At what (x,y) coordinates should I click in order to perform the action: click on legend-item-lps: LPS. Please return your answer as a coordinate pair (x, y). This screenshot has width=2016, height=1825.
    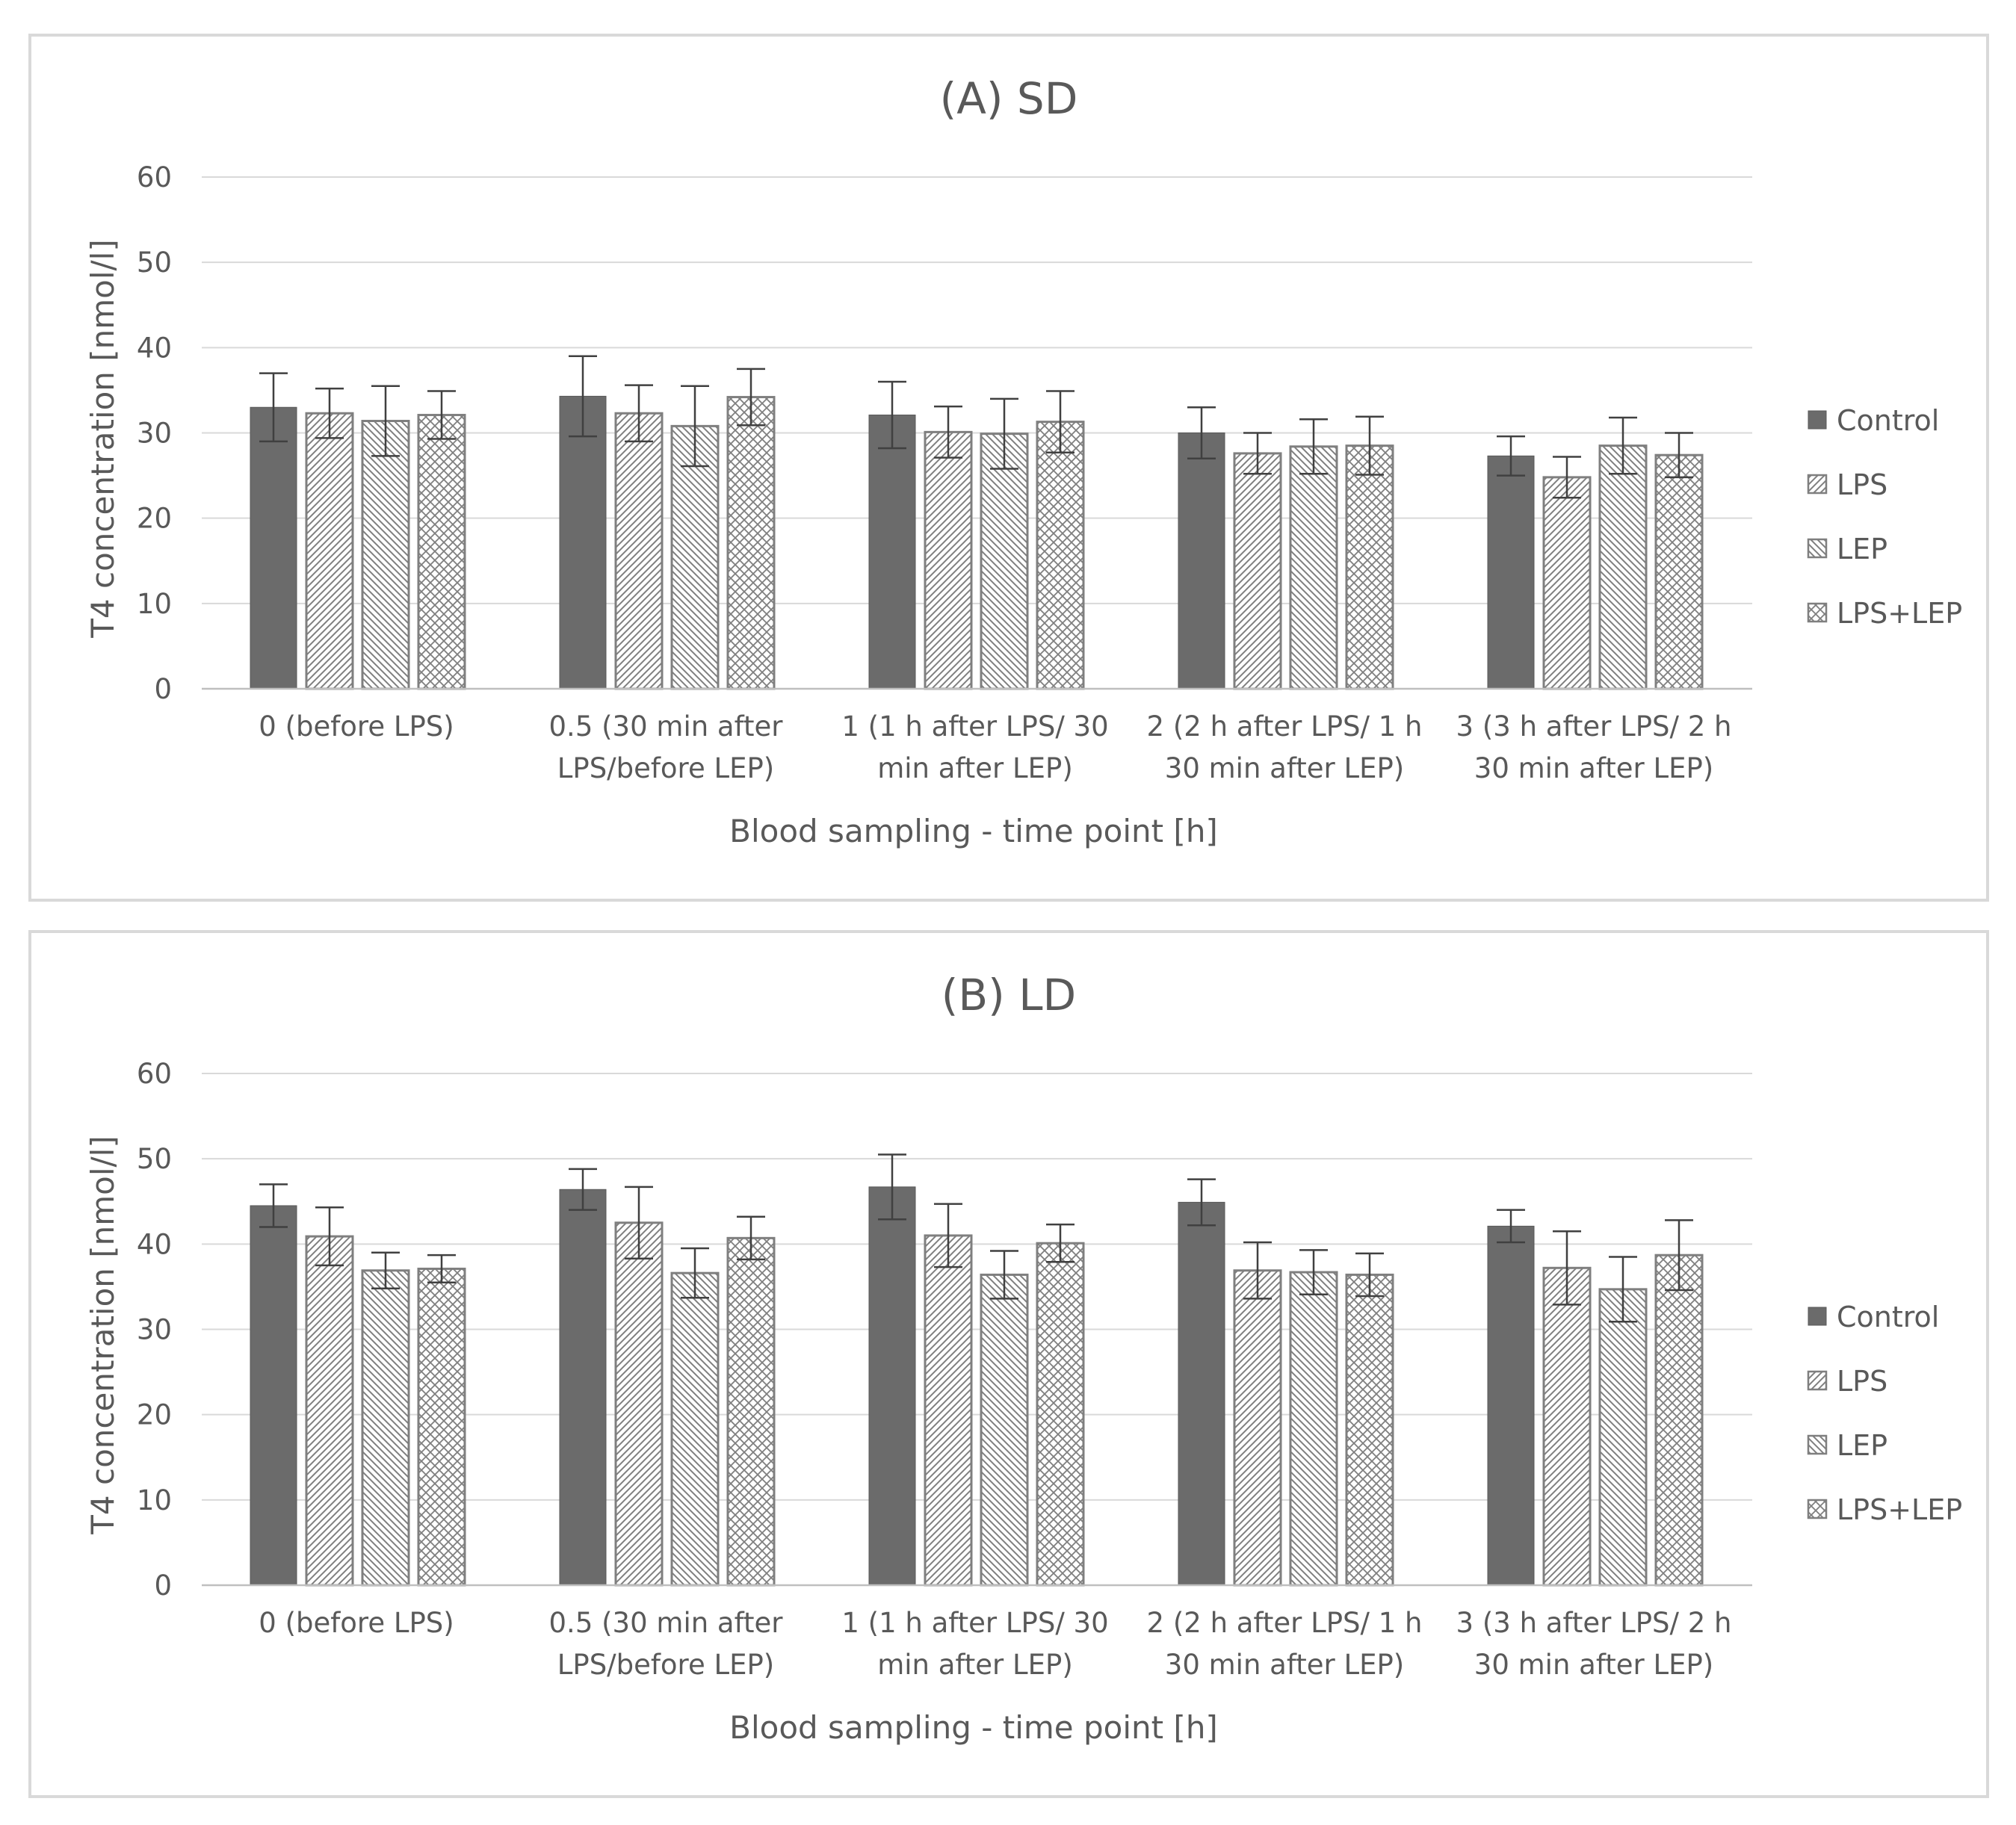
    Looking at the image, I should click on (1847, 1381).